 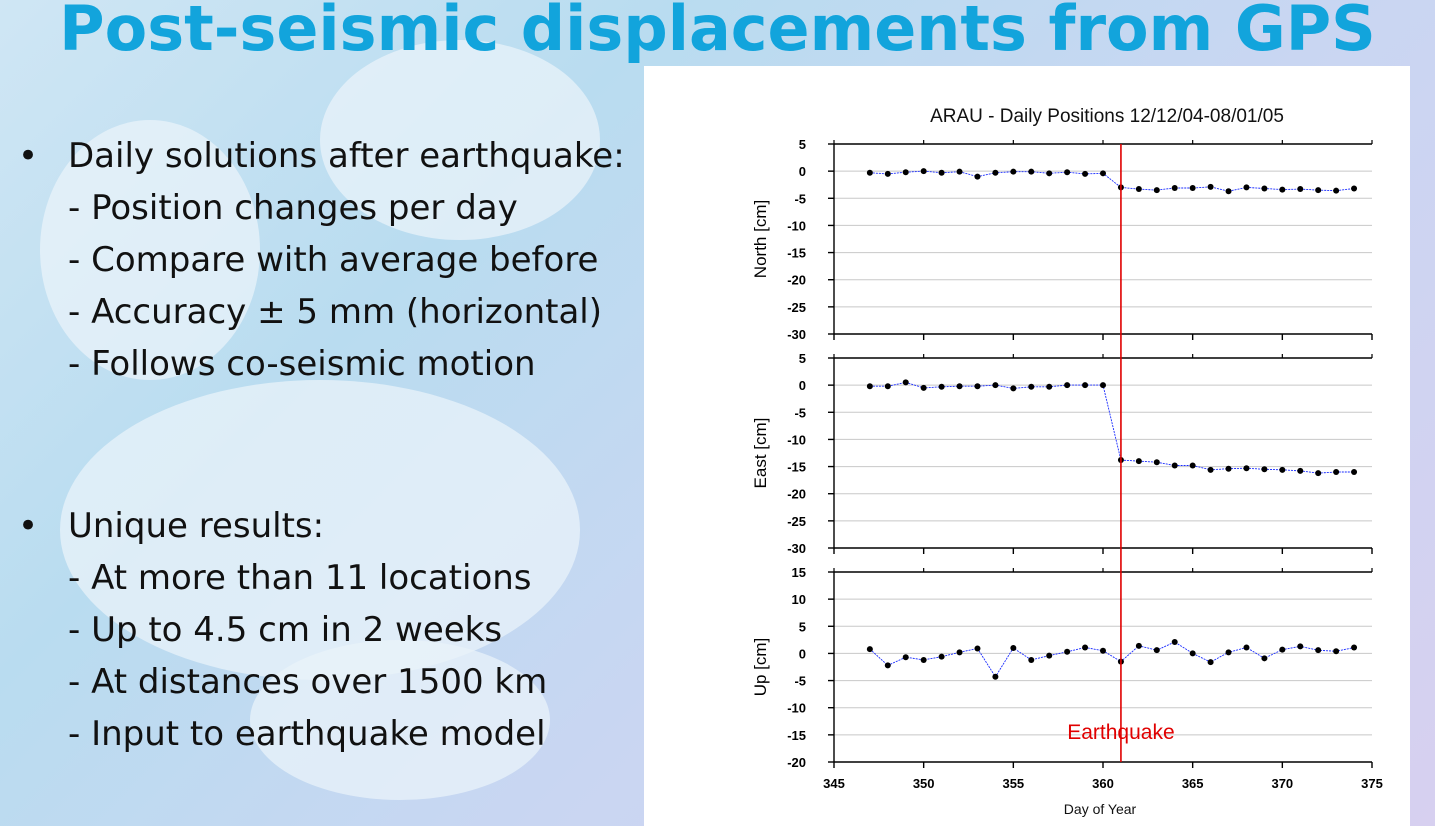 What do you see at coordinates (796, 521) in the screenshot?
I see `east-y-tick-label: -25` at bounding box center [796, 521].